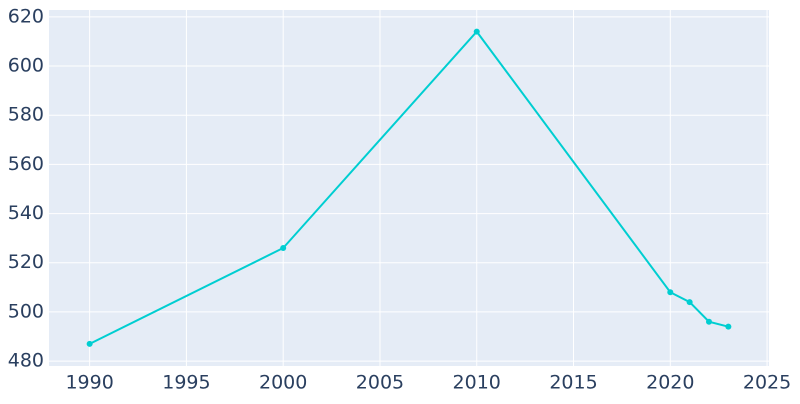 This screenshot has width=800, height=404. What do you see at coordinates (89, 383) in the screenshot?
I see `x-tick-label: 1990` at bounding box center [89, 383].